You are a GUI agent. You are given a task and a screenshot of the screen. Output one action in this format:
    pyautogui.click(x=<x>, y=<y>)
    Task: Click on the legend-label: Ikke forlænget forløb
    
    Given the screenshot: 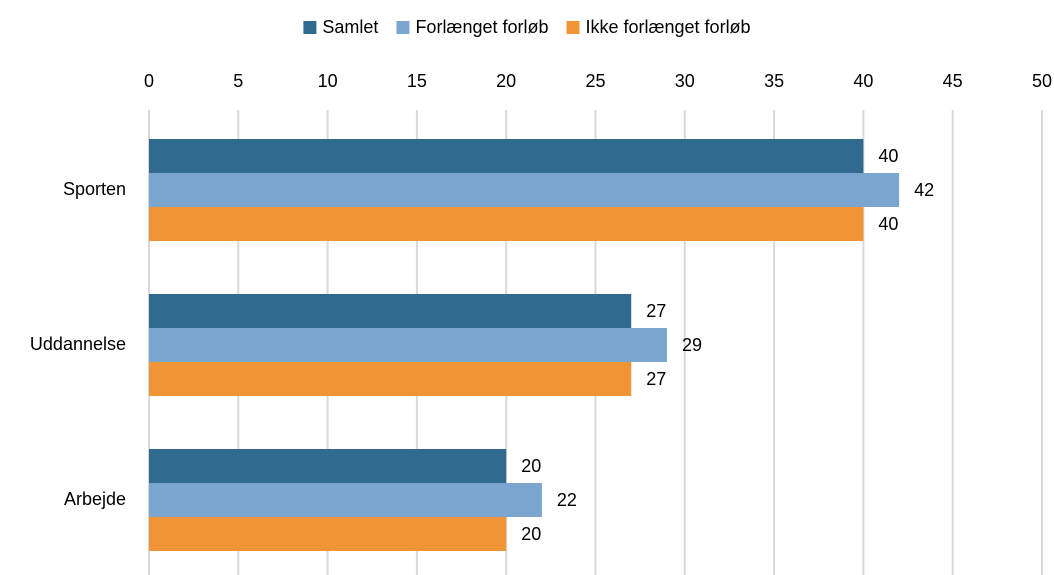 What is the action you would take?
    pyautogui.click(x=668, y=27)
    